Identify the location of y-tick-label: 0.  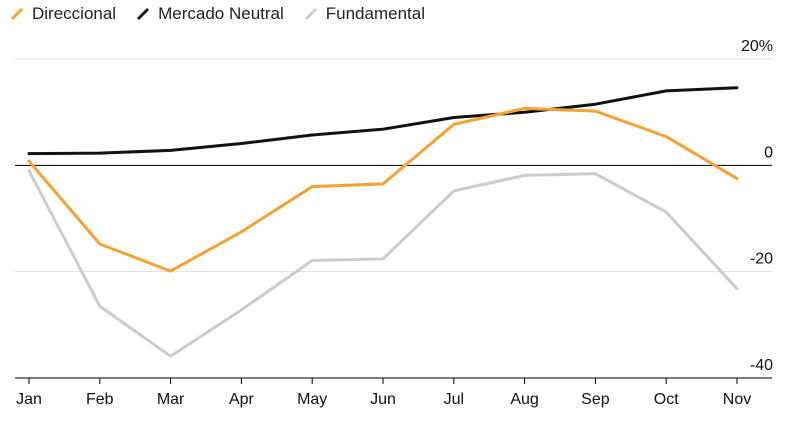
(768, 152).